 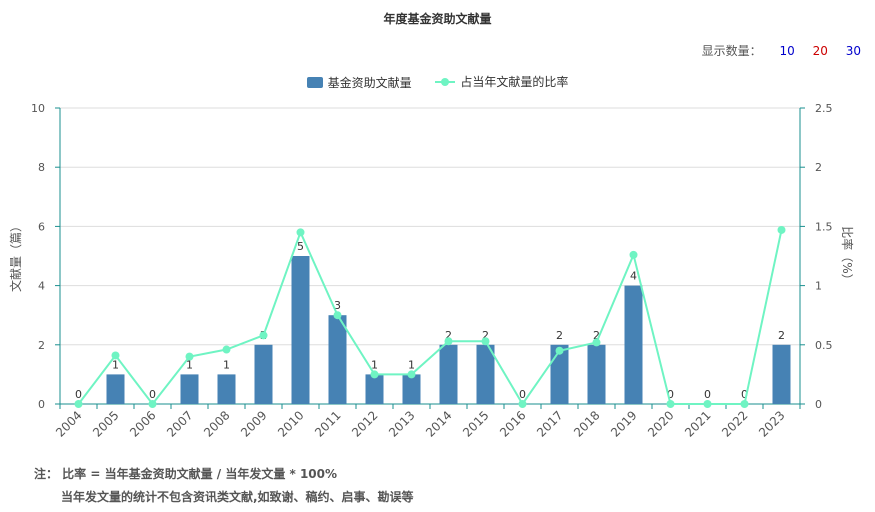 I want to click on x-tick-label: 2019, so click(x=623, y=423).